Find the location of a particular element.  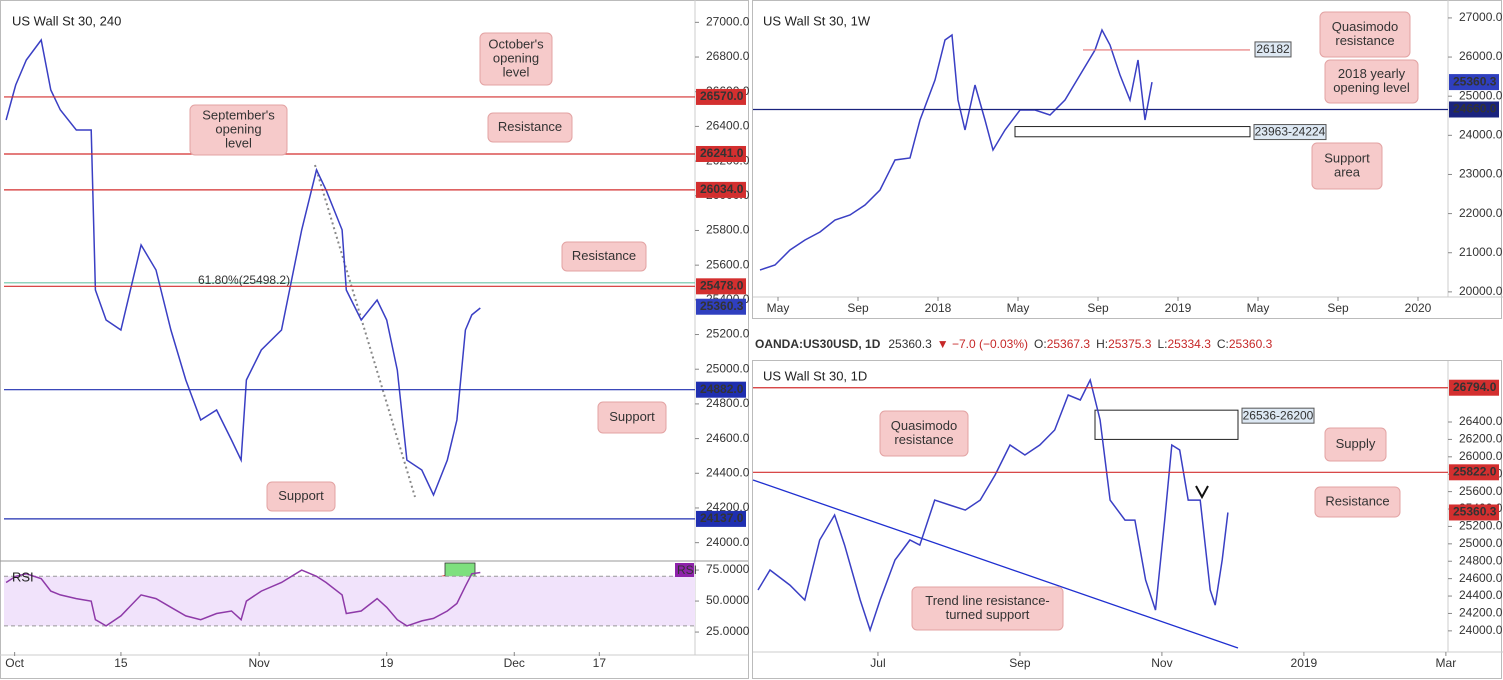

axis-label: 24660.0 is located at coordinates (1475, 109).